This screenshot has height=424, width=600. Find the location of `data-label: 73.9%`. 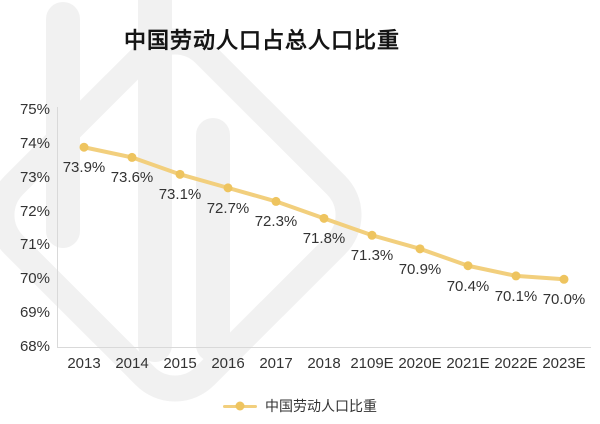

data-label: 73.9% is located at coordinates (84, 168).